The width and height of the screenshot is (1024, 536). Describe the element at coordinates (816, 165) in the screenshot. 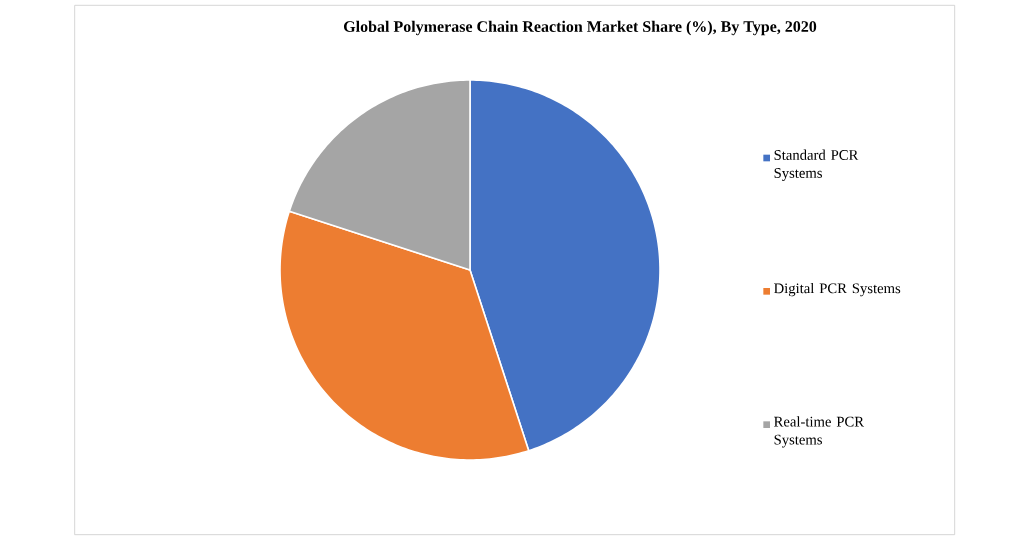

I see `legend-label: Standard PCR Systems` at that location.